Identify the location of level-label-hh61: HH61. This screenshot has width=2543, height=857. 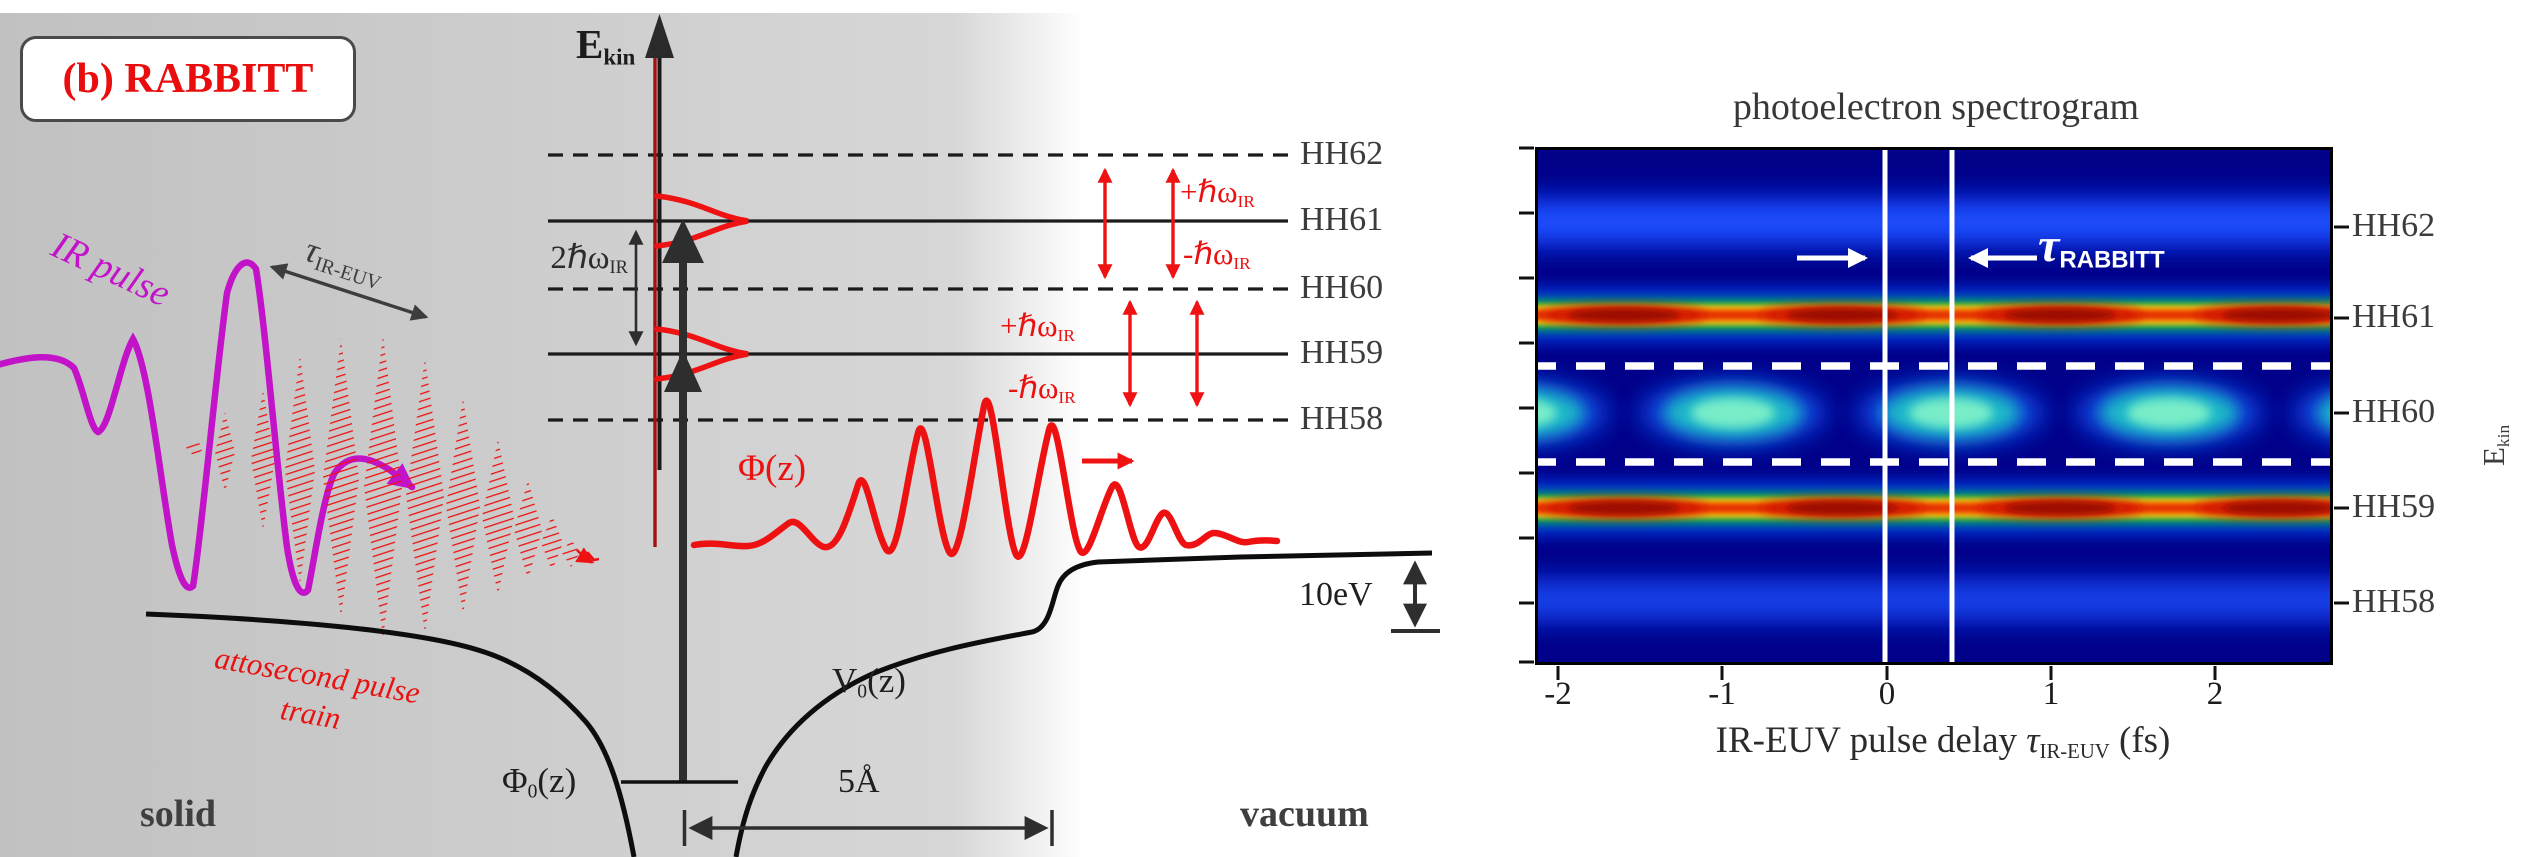
(1342, 219).